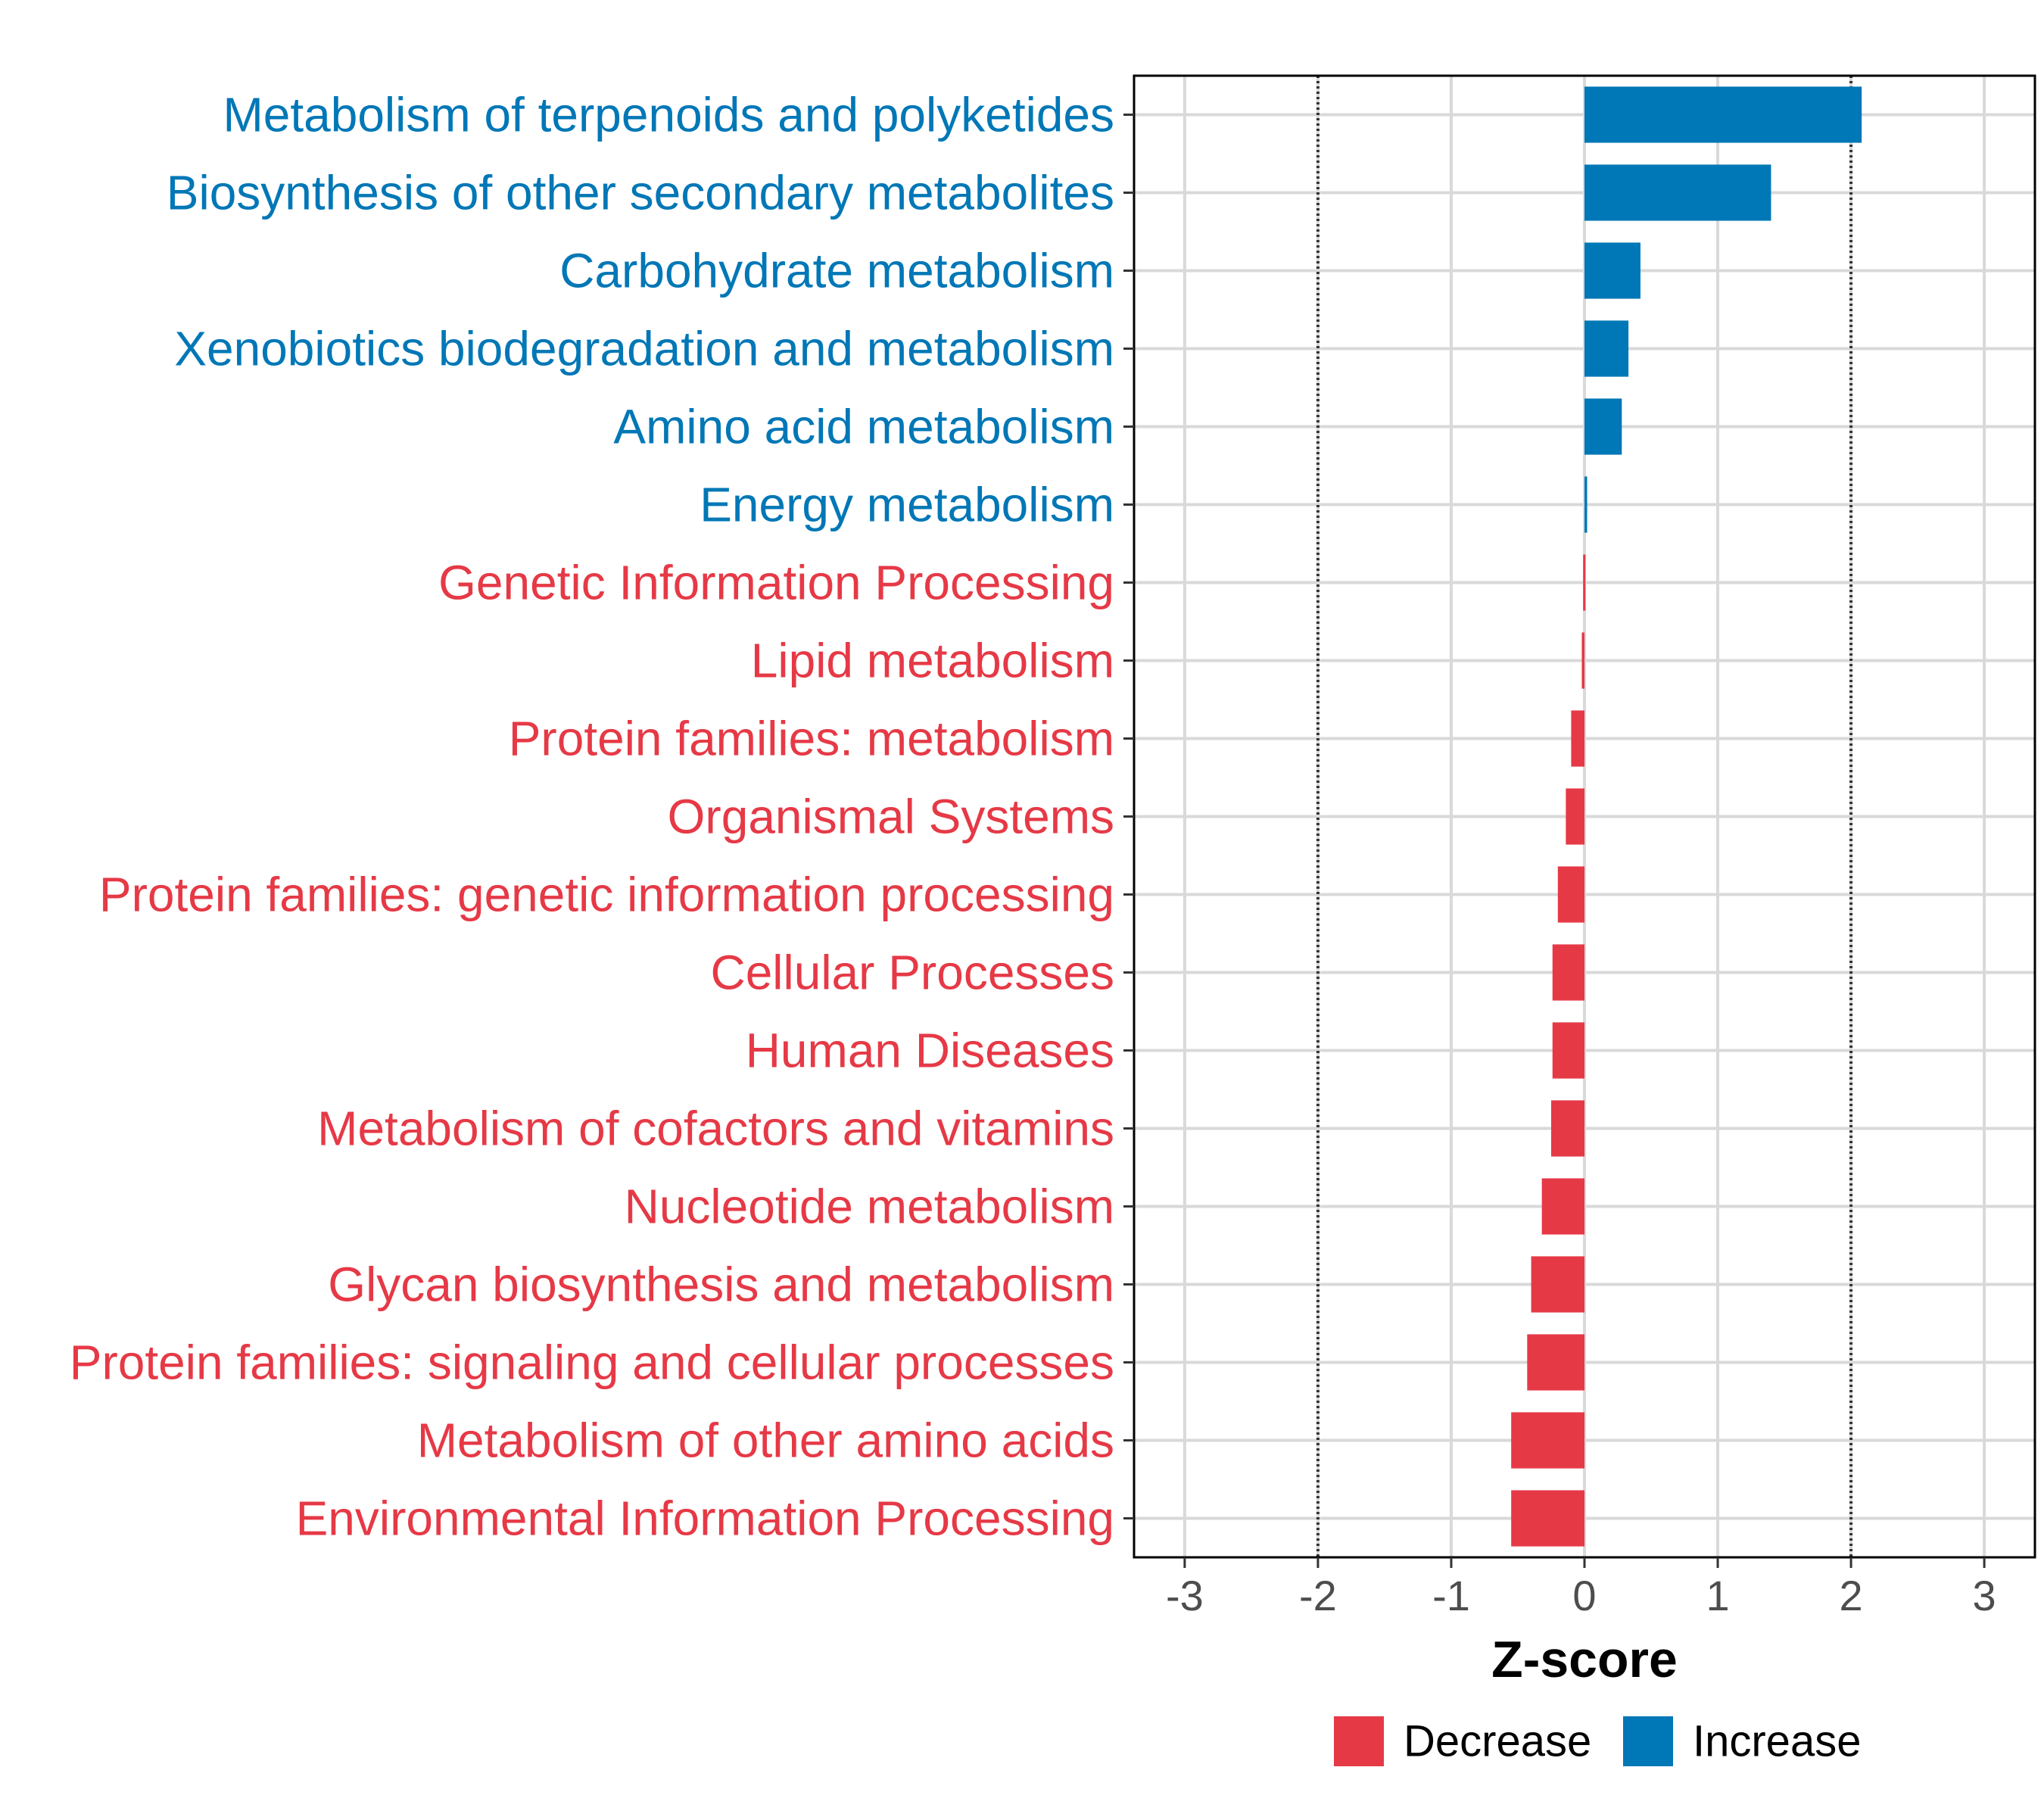 The width and height of the screenshot is (2044, 1817). I want to click on category-label: Lipid metabolism, so click(933, 661).